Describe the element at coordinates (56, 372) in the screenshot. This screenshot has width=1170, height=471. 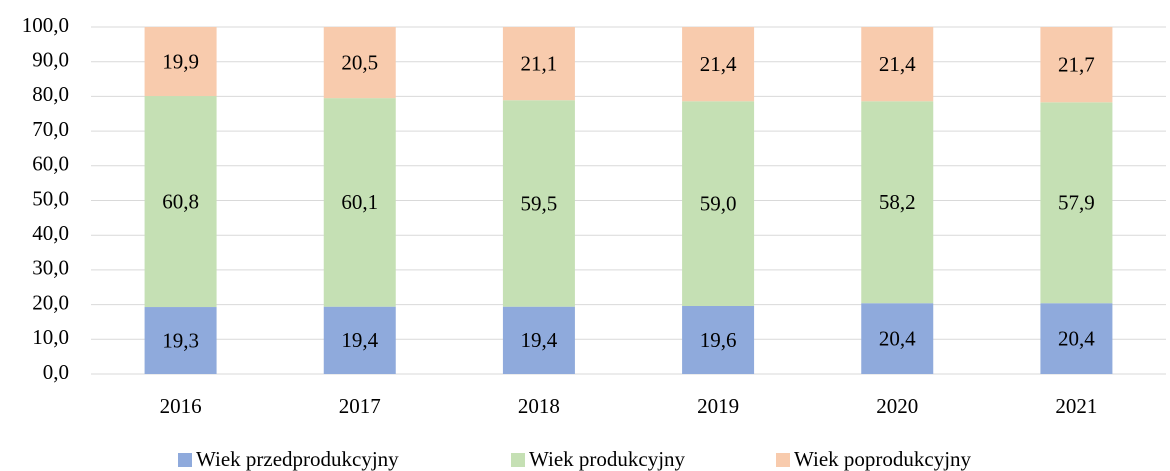
I see `y-tick-label: 0,0` at that location.